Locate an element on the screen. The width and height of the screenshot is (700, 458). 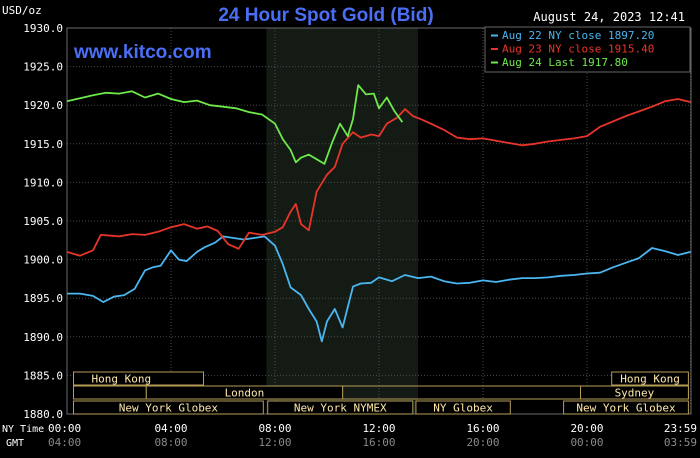
x-tick-label-ny: 08:00 is located at coordinates (274, 428).